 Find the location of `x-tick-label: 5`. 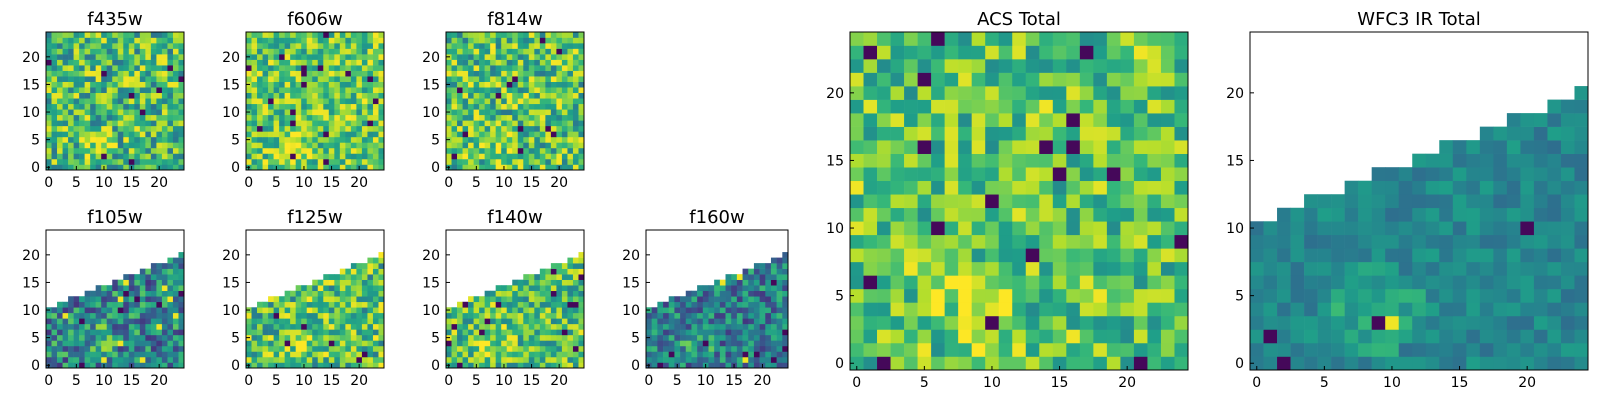

x-tick-label: 5 is located at coordinates (476, 381).